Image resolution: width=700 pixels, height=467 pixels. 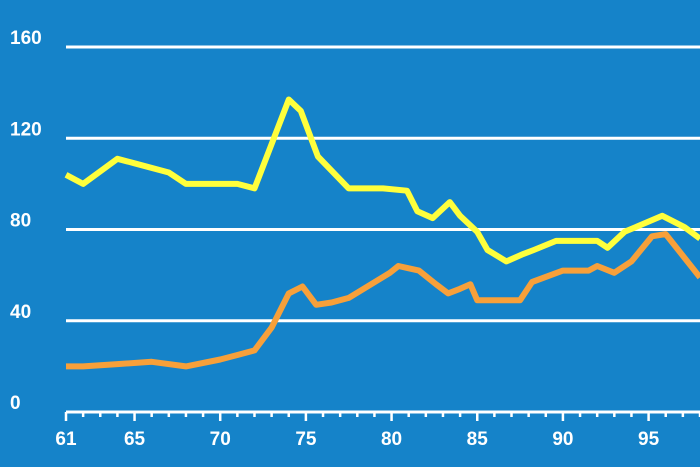 I want to click on y-tick-label-160: 160, so click(x=26, y=38).